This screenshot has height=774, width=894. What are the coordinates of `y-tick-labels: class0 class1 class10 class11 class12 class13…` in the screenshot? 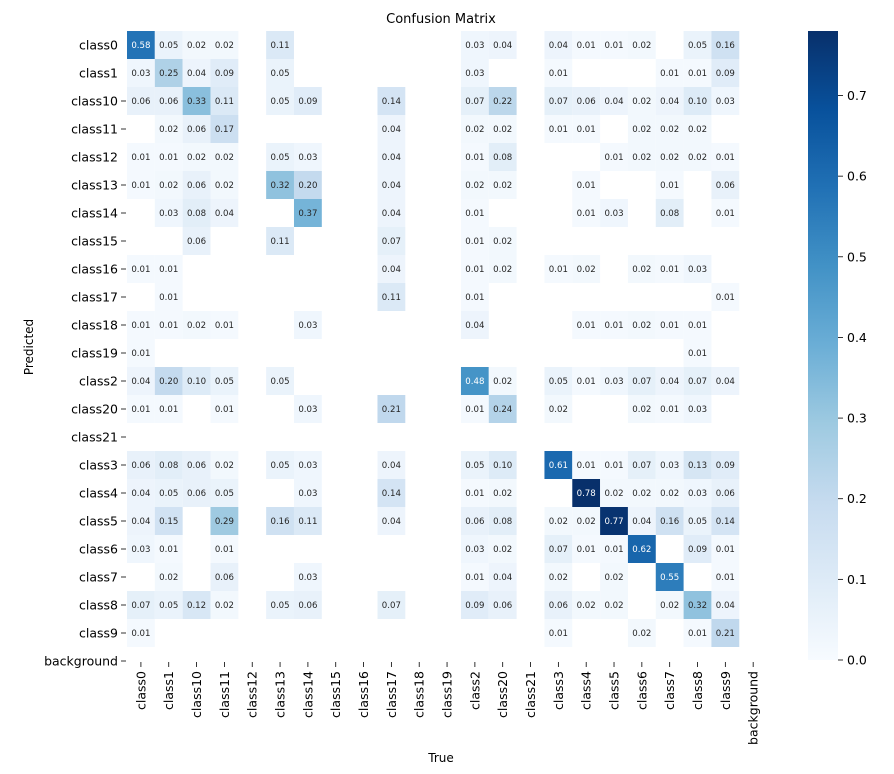 It's located at (85, 353).